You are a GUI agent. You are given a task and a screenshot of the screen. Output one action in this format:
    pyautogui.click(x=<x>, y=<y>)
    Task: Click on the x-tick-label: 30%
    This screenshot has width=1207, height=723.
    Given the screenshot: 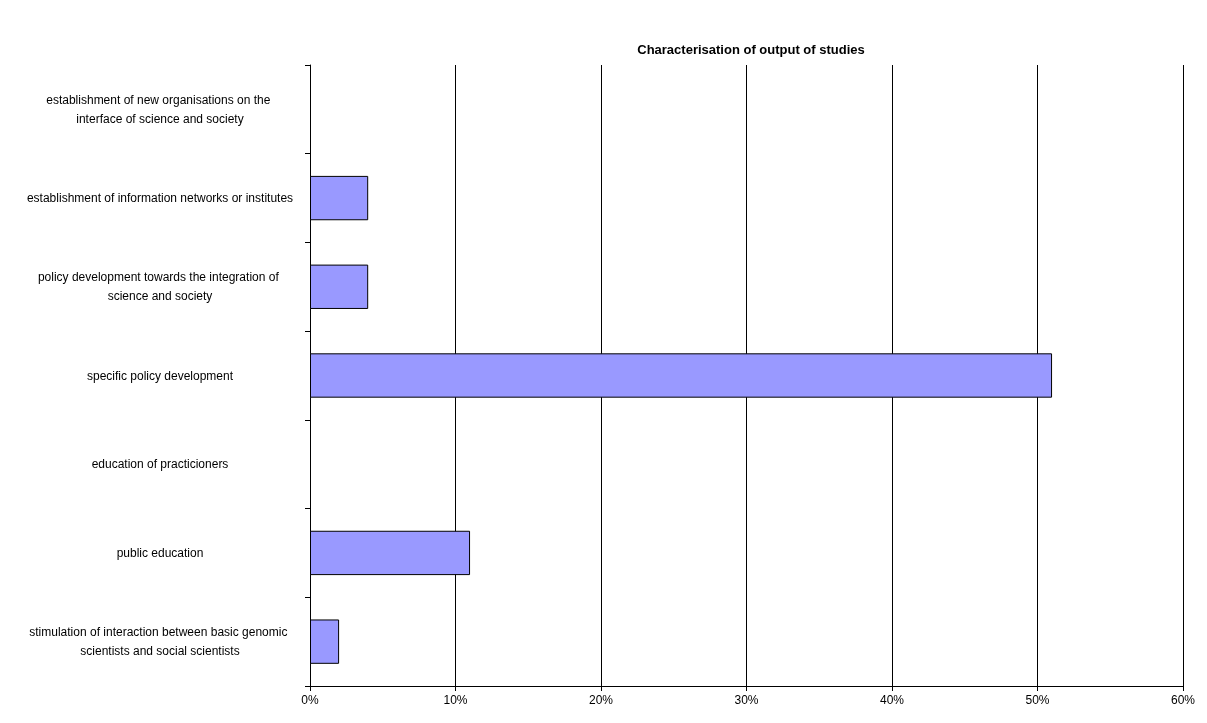 What is the action you would take?
    pyautogui.click(x=746, y=700)
    